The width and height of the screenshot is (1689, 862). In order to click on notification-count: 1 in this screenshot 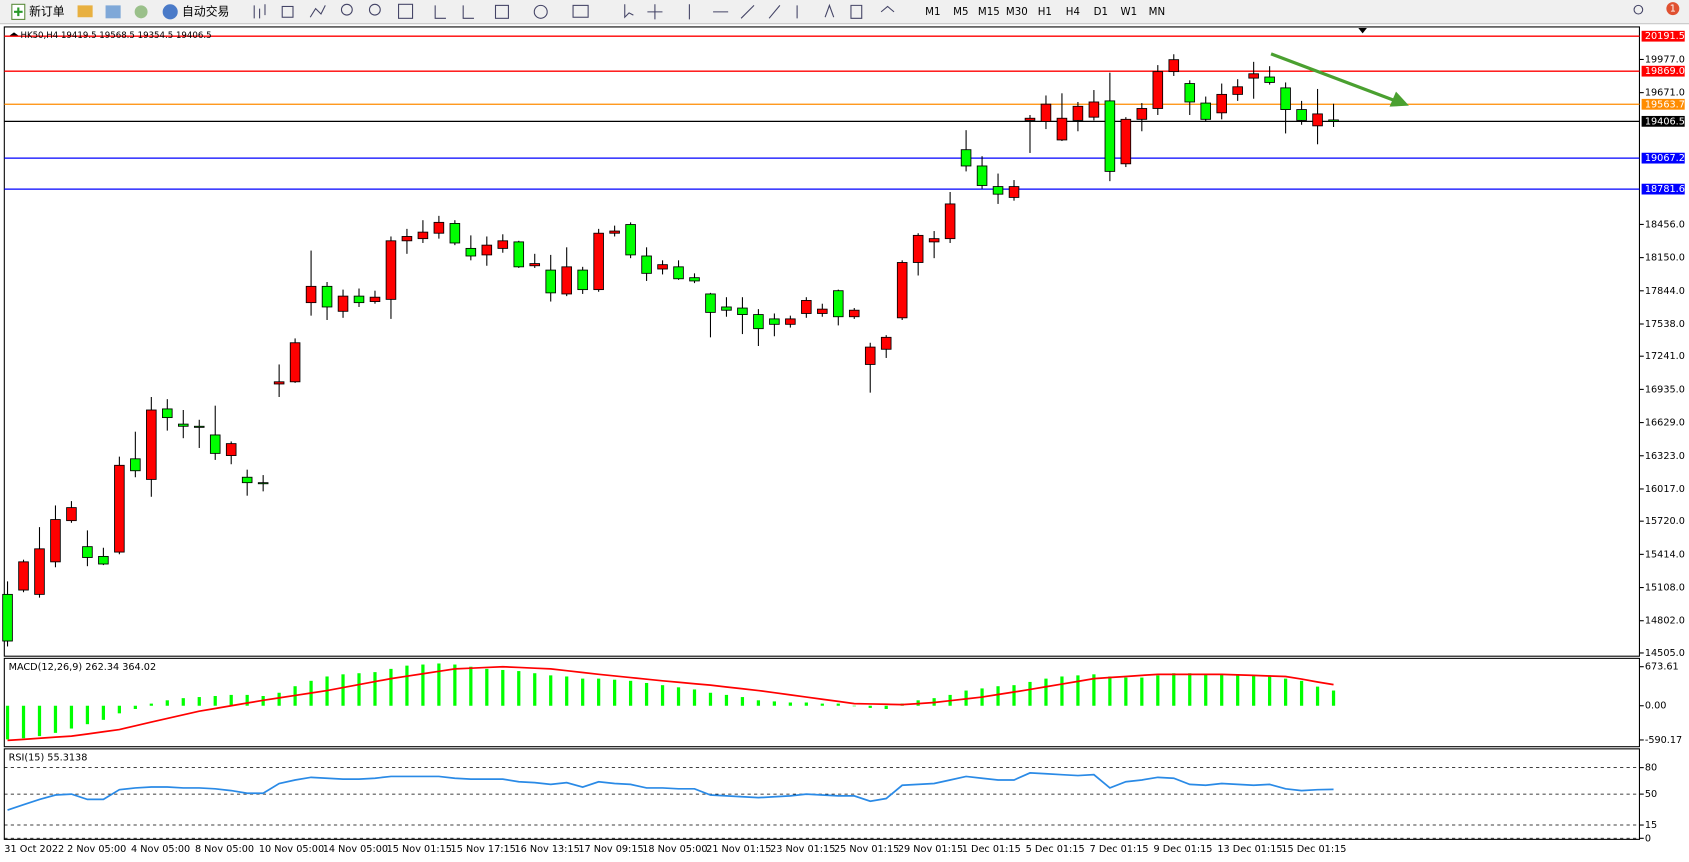, I will do `click(1673, 9)`.